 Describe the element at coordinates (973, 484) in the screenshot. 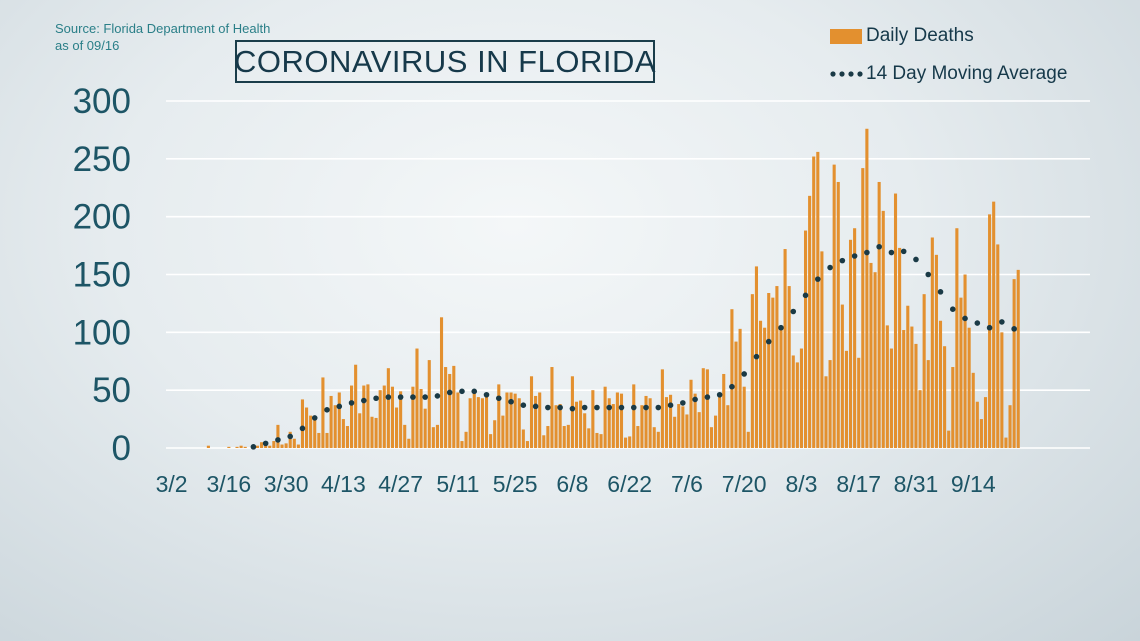

I see `x-tick-label: 9/14` at that location.